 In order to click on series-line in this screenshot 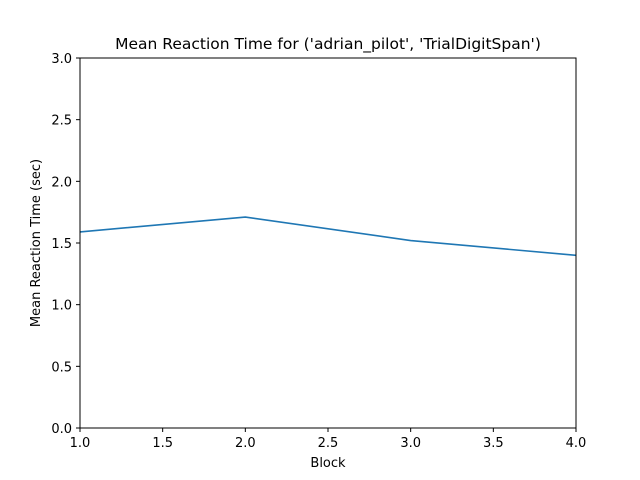, I will do `click(328, 236)`.